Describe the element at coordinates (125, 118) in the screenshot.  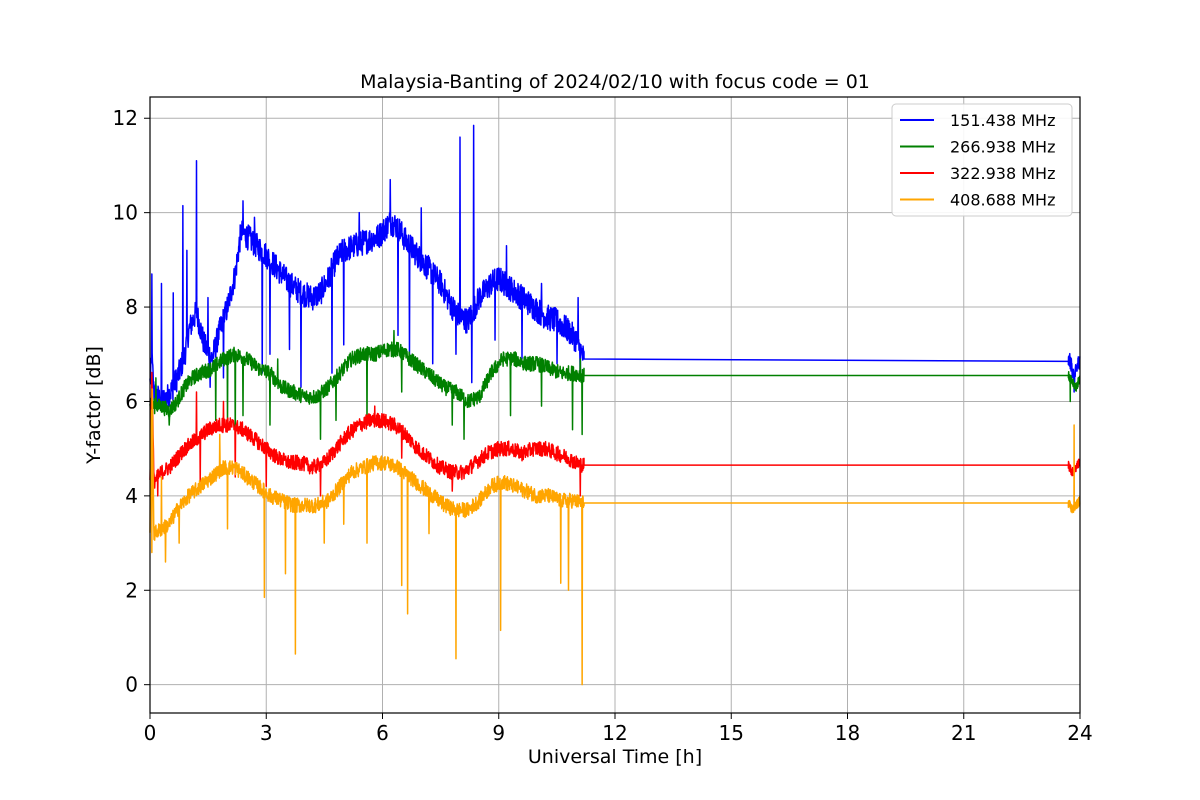
I see `y-tick-label-6: 12` at that location.